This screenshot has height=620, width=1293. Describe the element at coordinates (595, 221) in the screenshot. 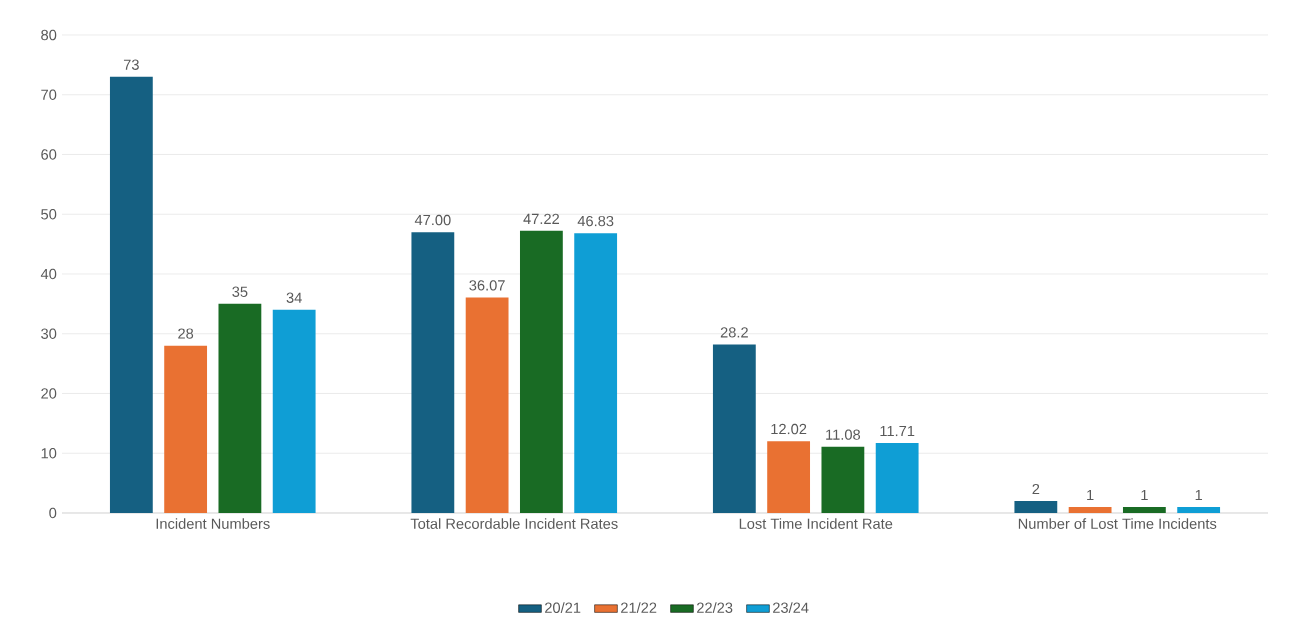

I see `data-label: 46.83` at that location.